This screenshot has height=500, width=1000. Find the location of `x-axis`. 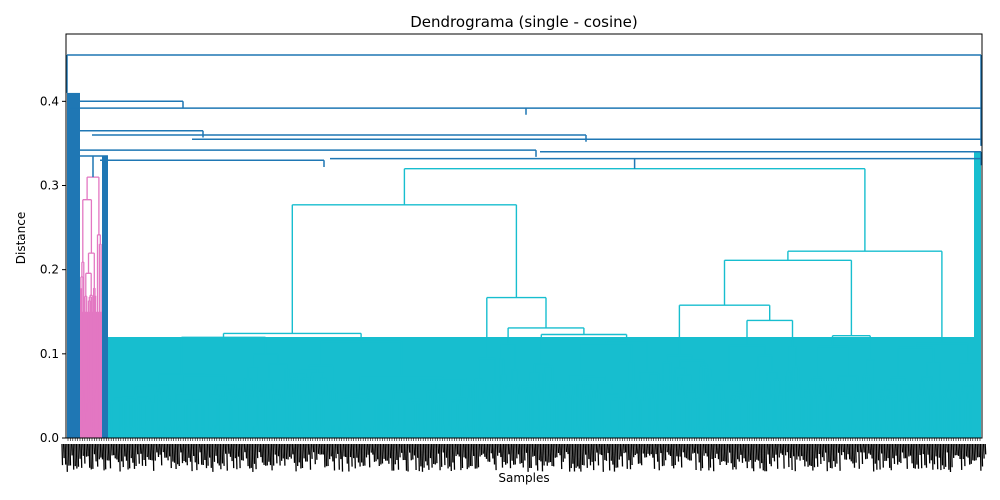

x-axis is located at coordinates (524, 455).